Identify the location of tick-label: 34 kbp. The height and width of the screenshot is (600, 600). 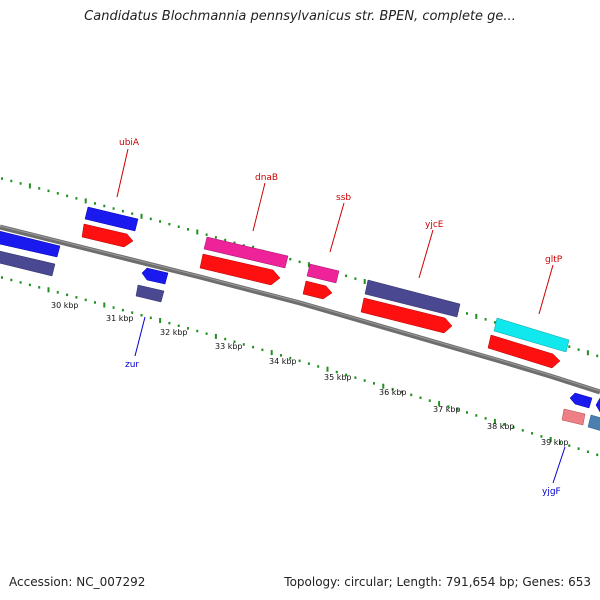
(283, 361).